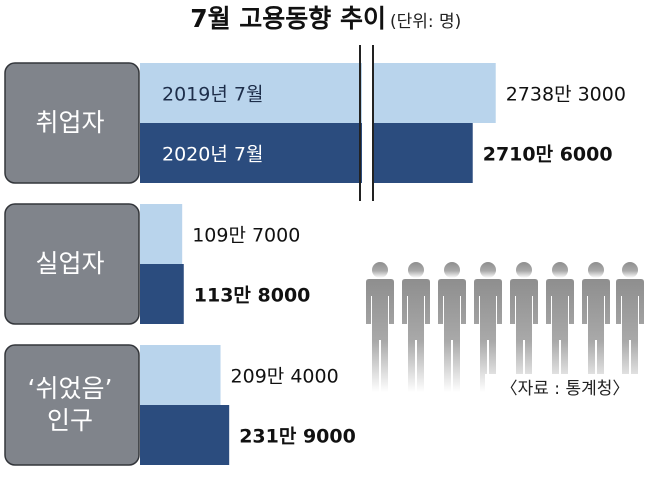 This screenshot has width=647, height=477. I want to click on value-label: 2710만 6000, so click(548, 155).